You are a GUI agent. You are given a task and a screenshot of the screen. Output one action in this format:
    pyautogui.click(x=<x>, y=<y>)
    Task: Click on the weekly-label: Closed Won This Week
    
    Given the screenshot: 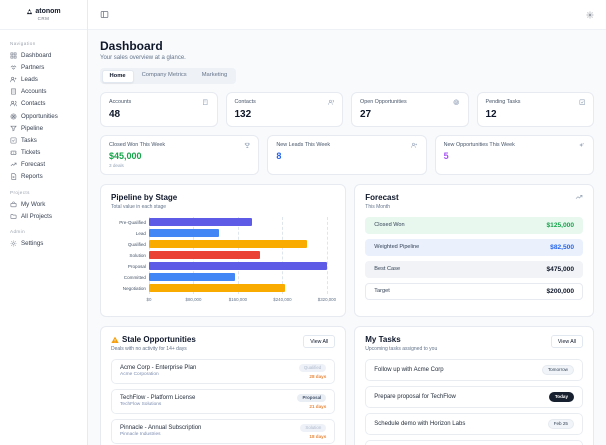 What is the action you would take?
    pyautogui.click(x=137, y=144)
    